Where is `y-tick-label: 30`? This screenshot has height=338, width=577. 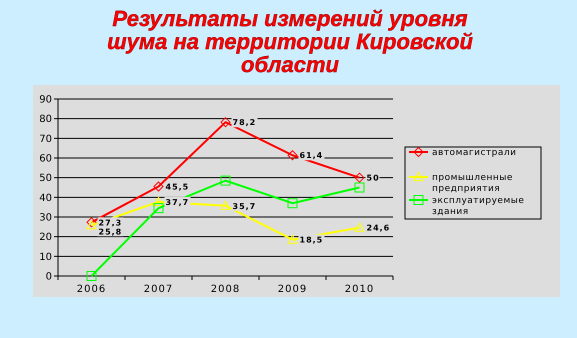
y-tick-label: 30 is located at coordinates (45, 218).